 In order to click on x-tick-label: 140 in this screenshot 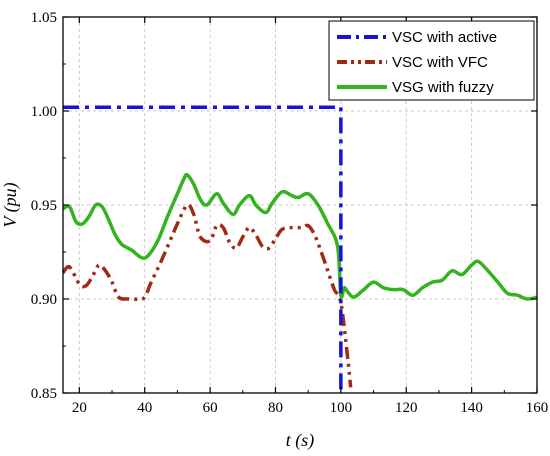, I will do `click(471, 408)`.